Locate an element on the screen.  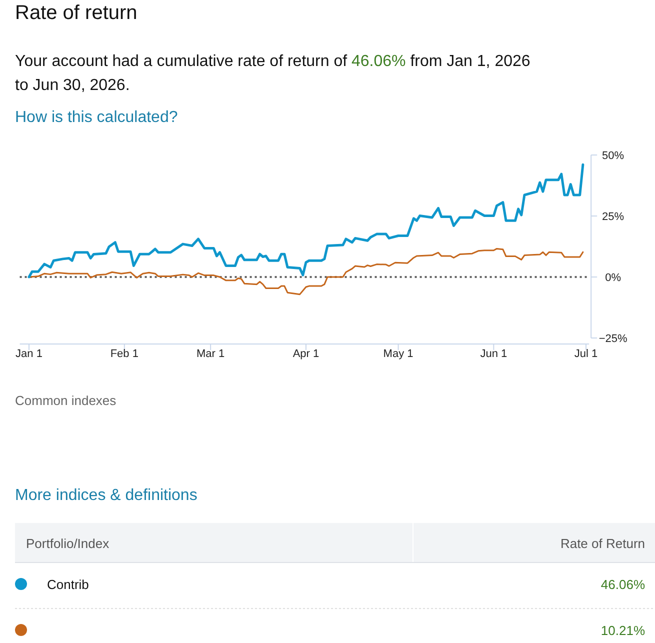
x-tick-label: Mar 1 is located at coordinates (210, 354).